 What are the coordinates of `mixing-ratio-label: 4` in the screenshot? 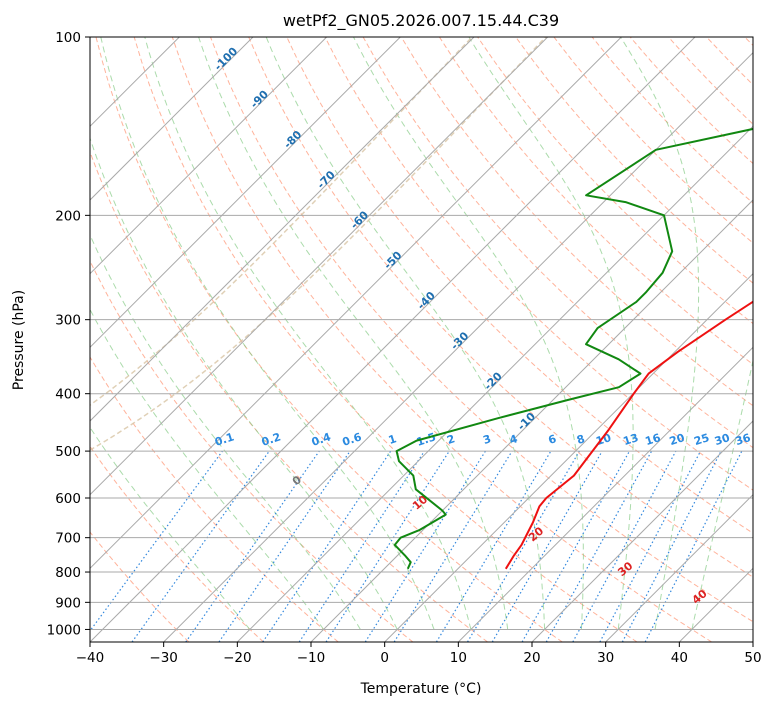 It's located at (514, 439).